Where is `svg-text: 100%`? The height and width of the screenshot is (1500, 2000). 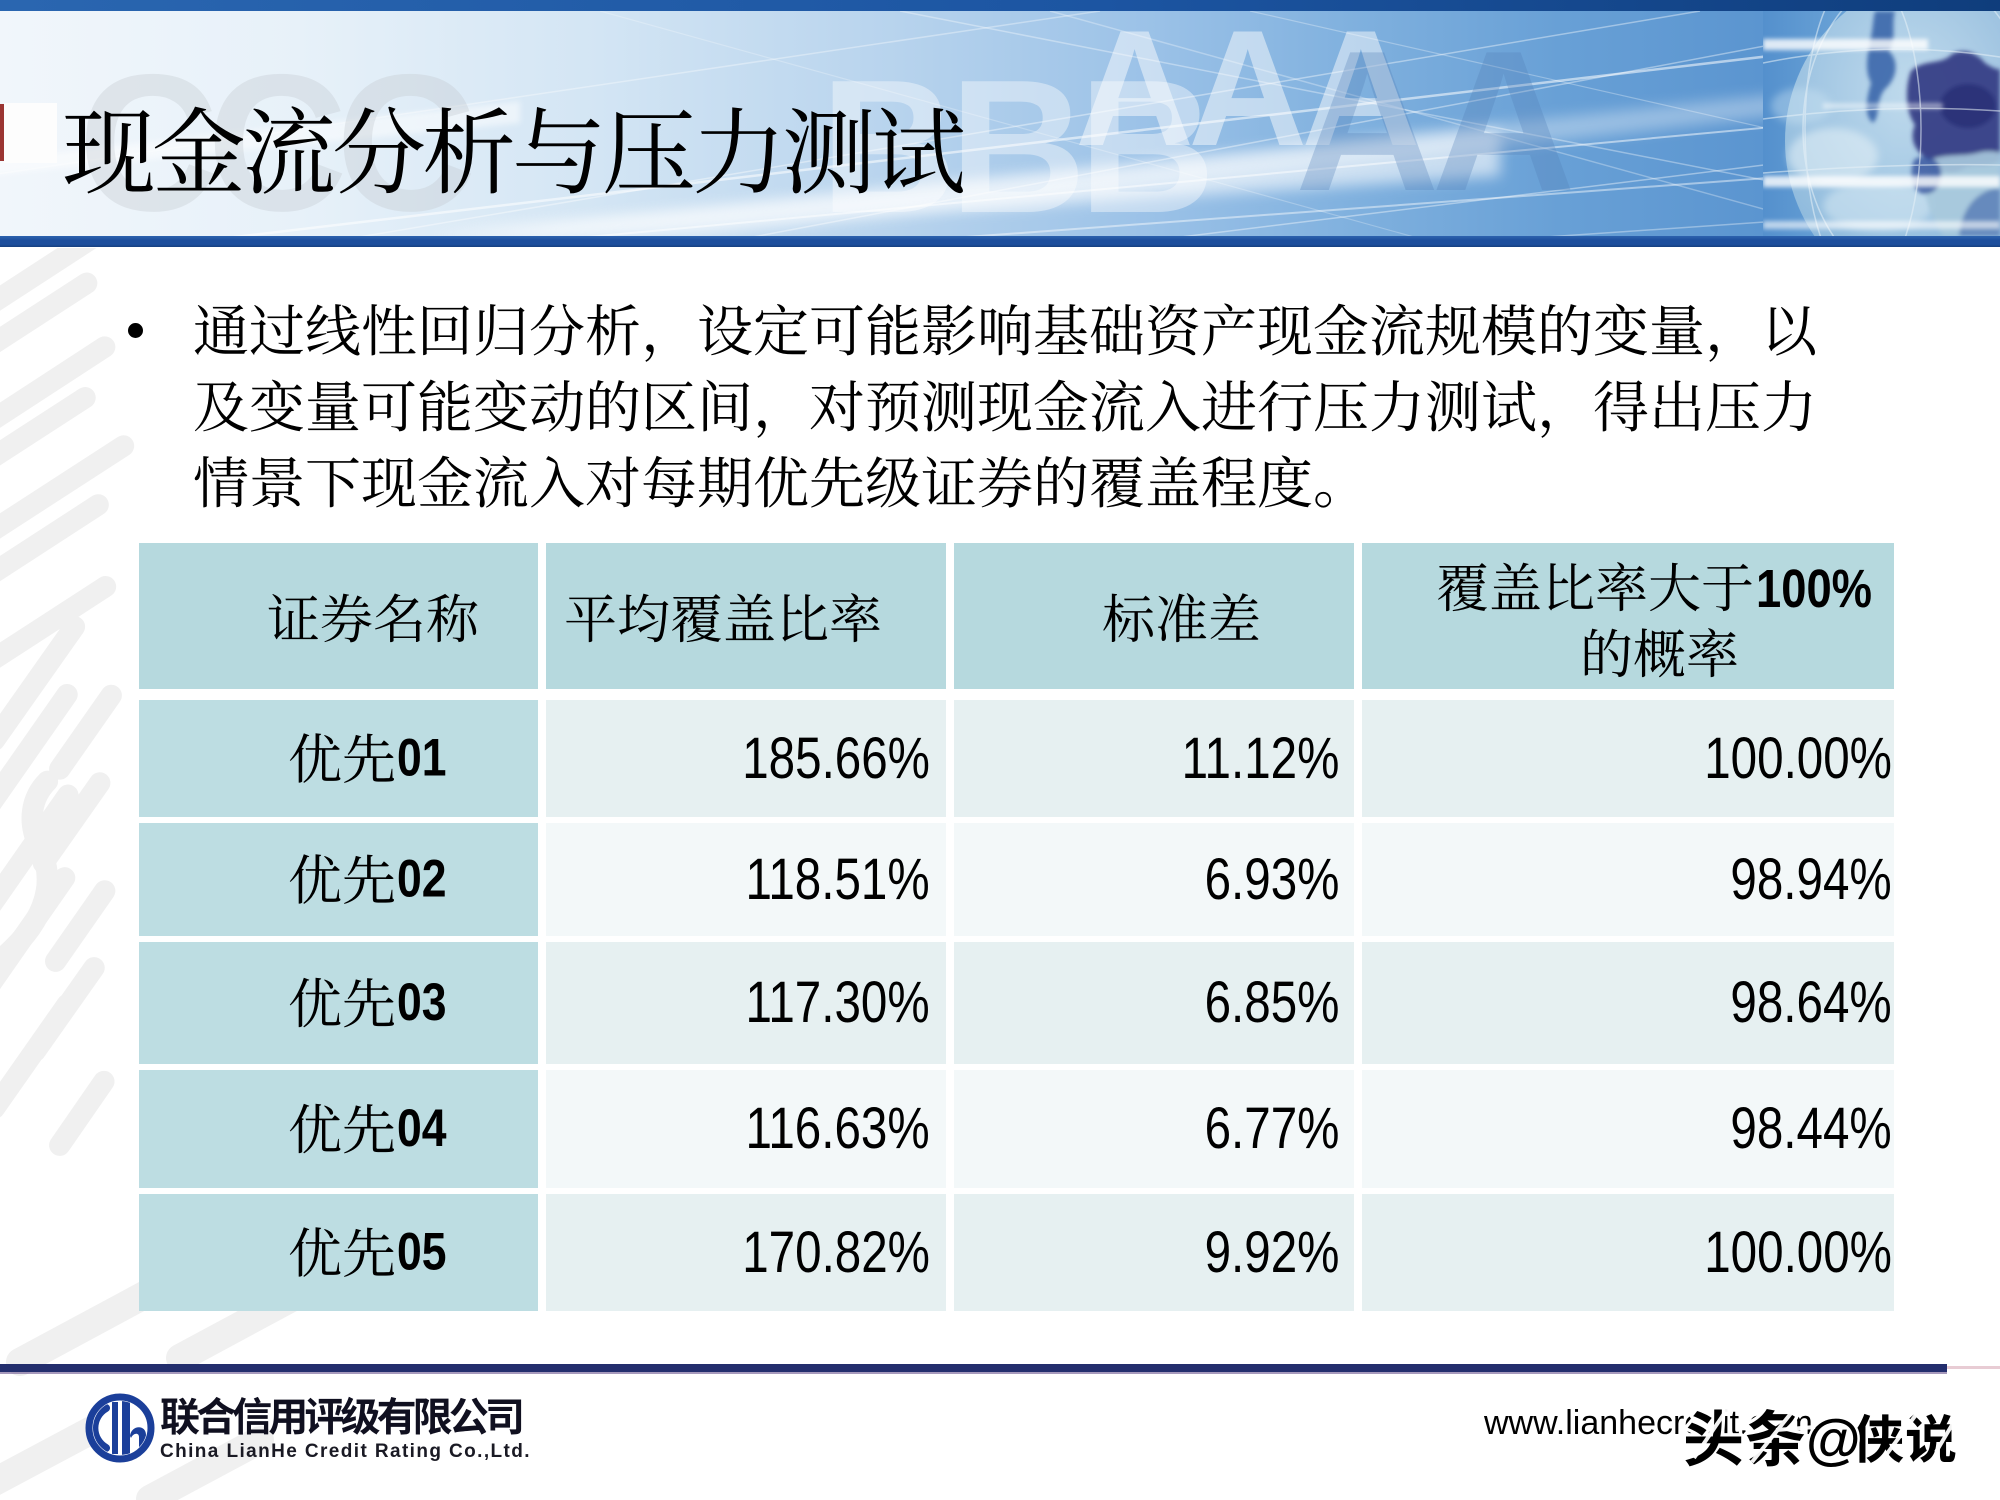 svg-text: 100% is located at coordinates (1814, 588).